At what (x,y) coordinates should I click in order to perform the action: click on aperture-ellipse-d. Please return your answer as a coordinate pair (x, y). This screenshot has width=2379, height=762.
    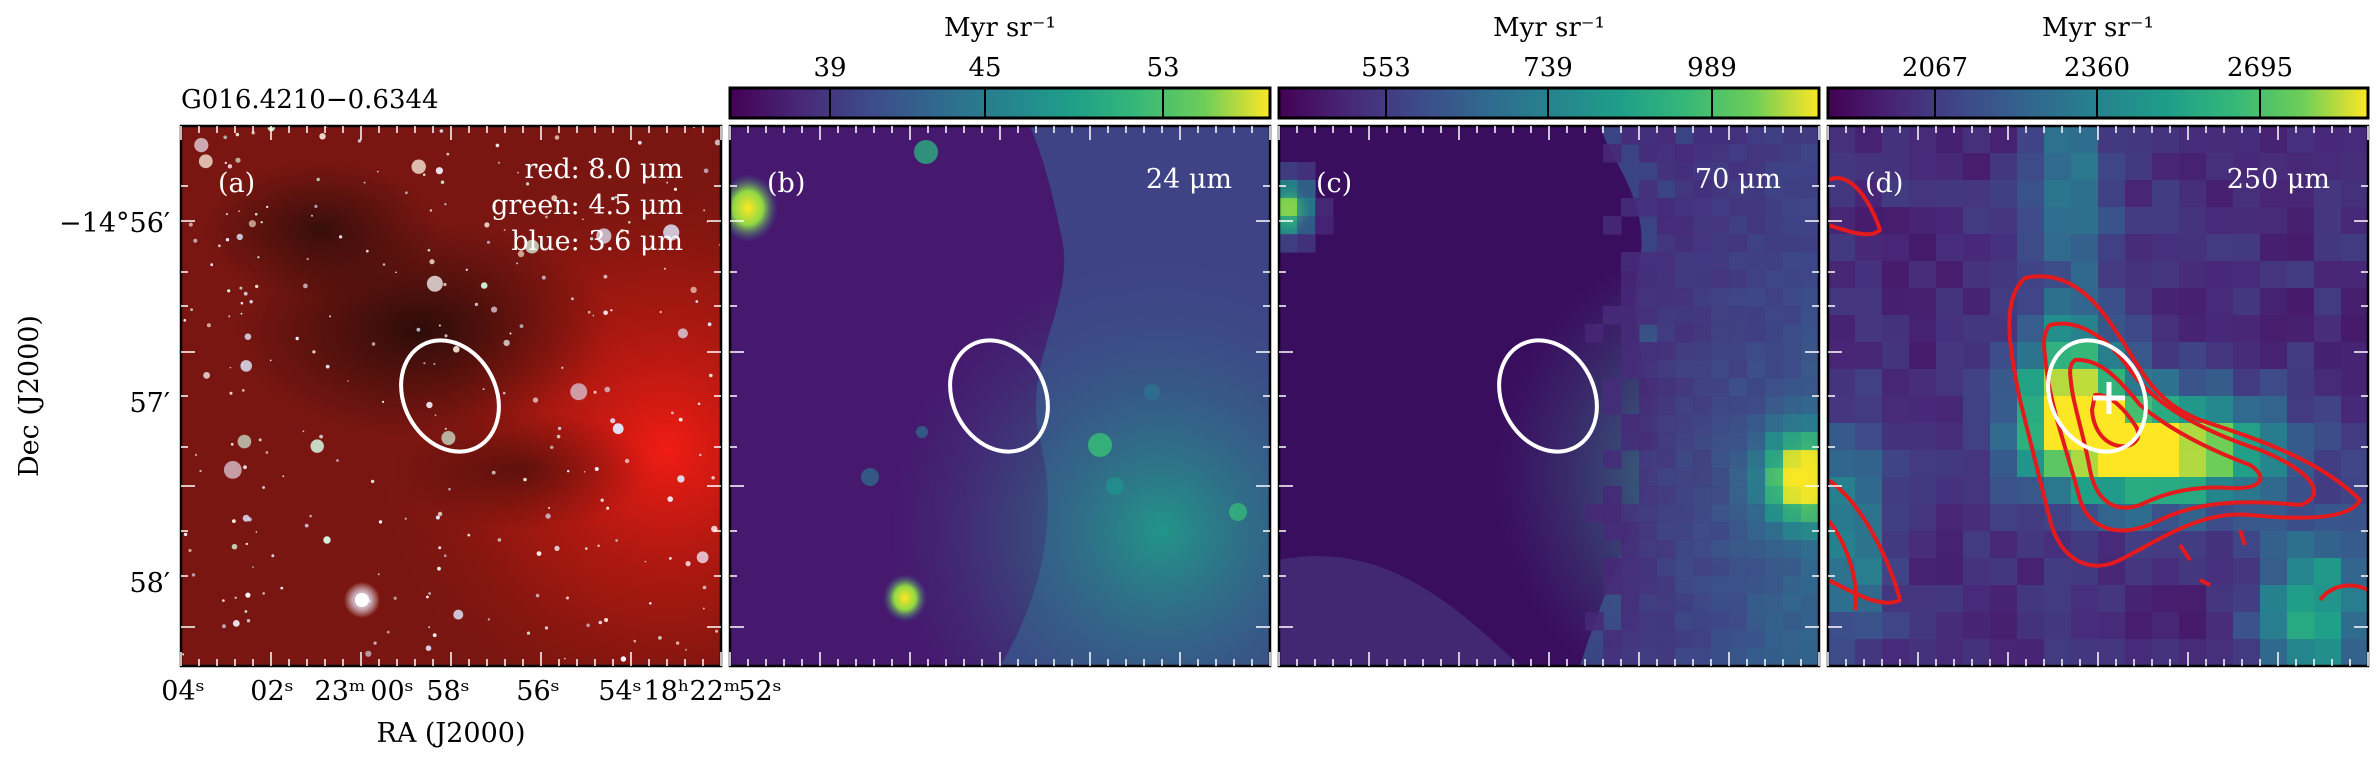
    Looking at the image, I should click on (2097, 396).